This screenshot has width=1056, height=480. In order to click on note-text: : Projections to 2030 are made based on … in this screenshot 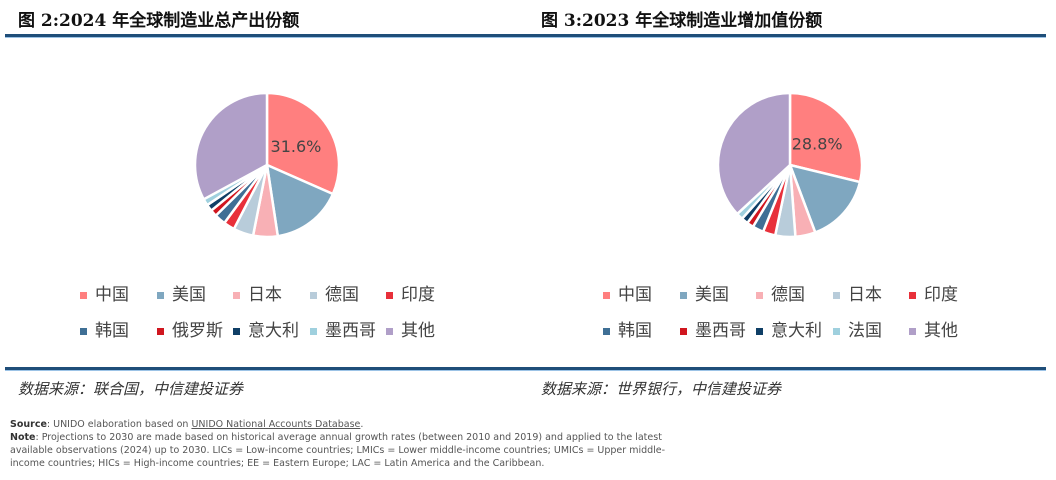, I will do `click(338, 450)`.